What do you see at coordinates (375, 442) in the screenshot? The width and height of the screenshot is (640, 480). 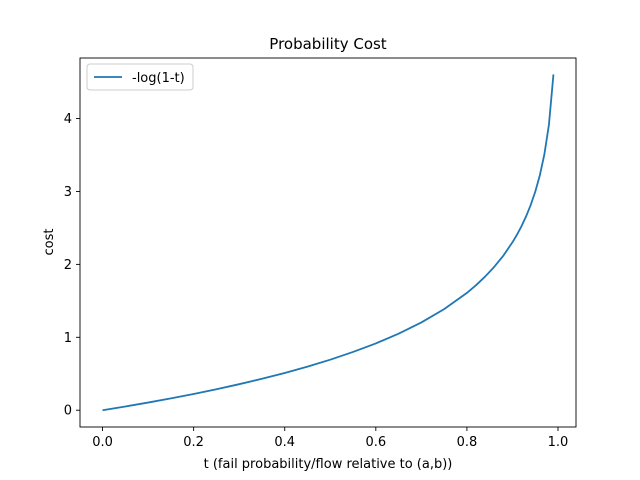 I see `x-tick-label-3: 0.6` at bounding box center [375, 442].